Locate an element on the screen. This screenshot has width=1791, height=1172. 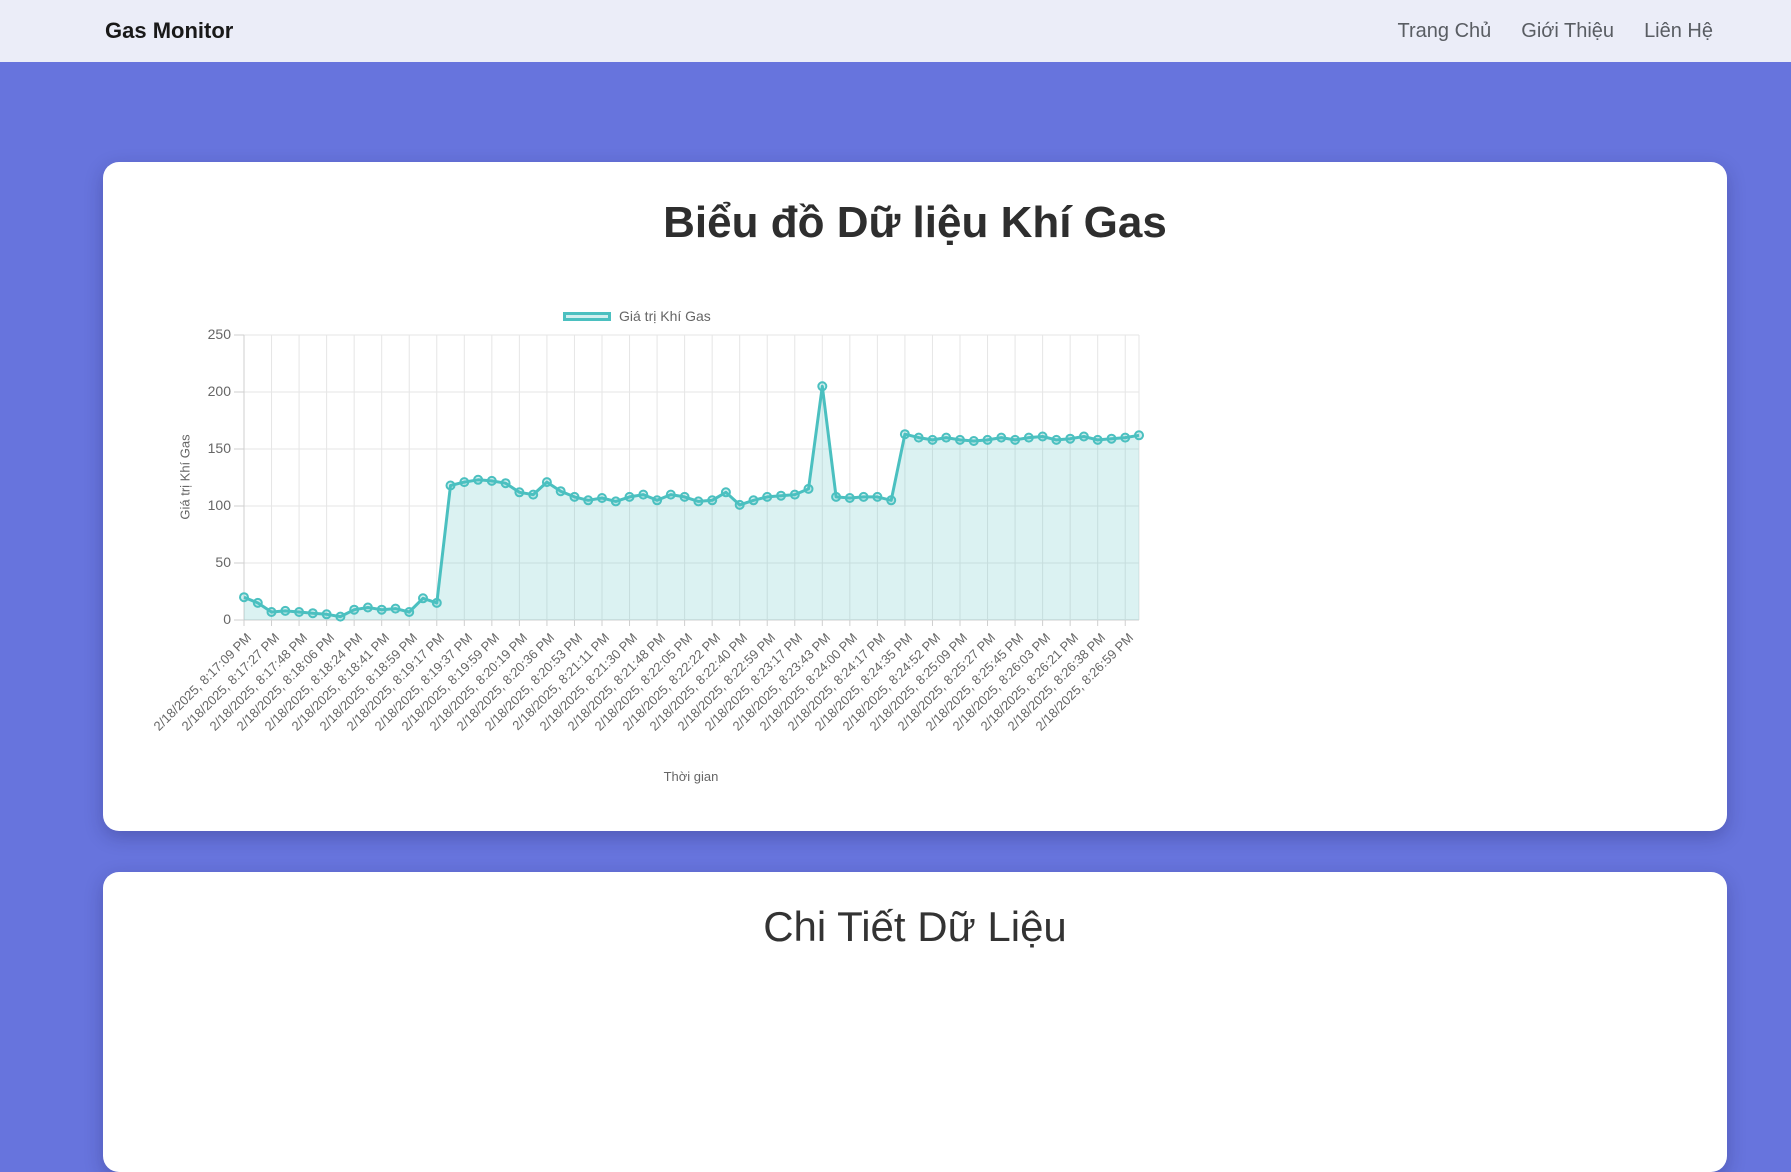
nav-link-contact: Liên Hệ is located at coordinates (1678, 30).